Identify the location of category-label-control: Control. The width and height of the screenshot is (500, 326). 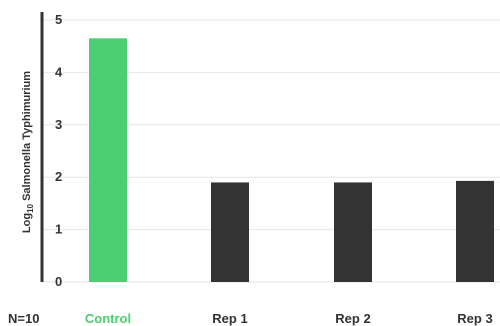
(108, 318).